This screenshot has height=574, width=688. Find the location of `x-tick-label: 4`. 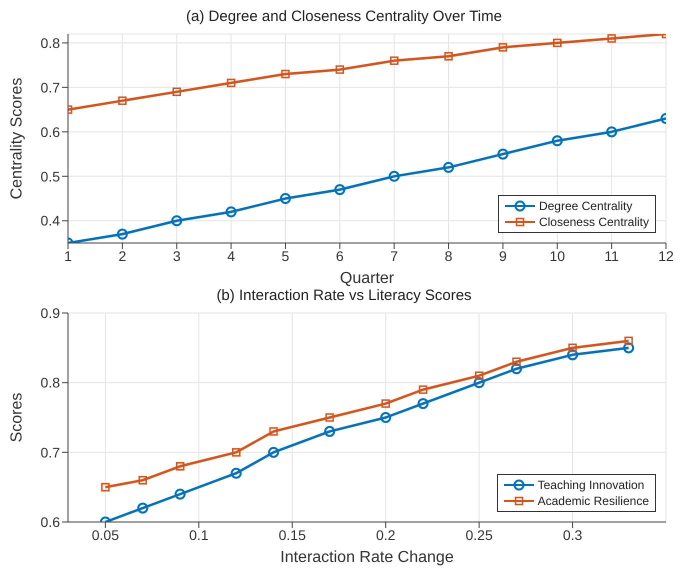

x-tick-label: 4 is located at coordinates (231, 256).